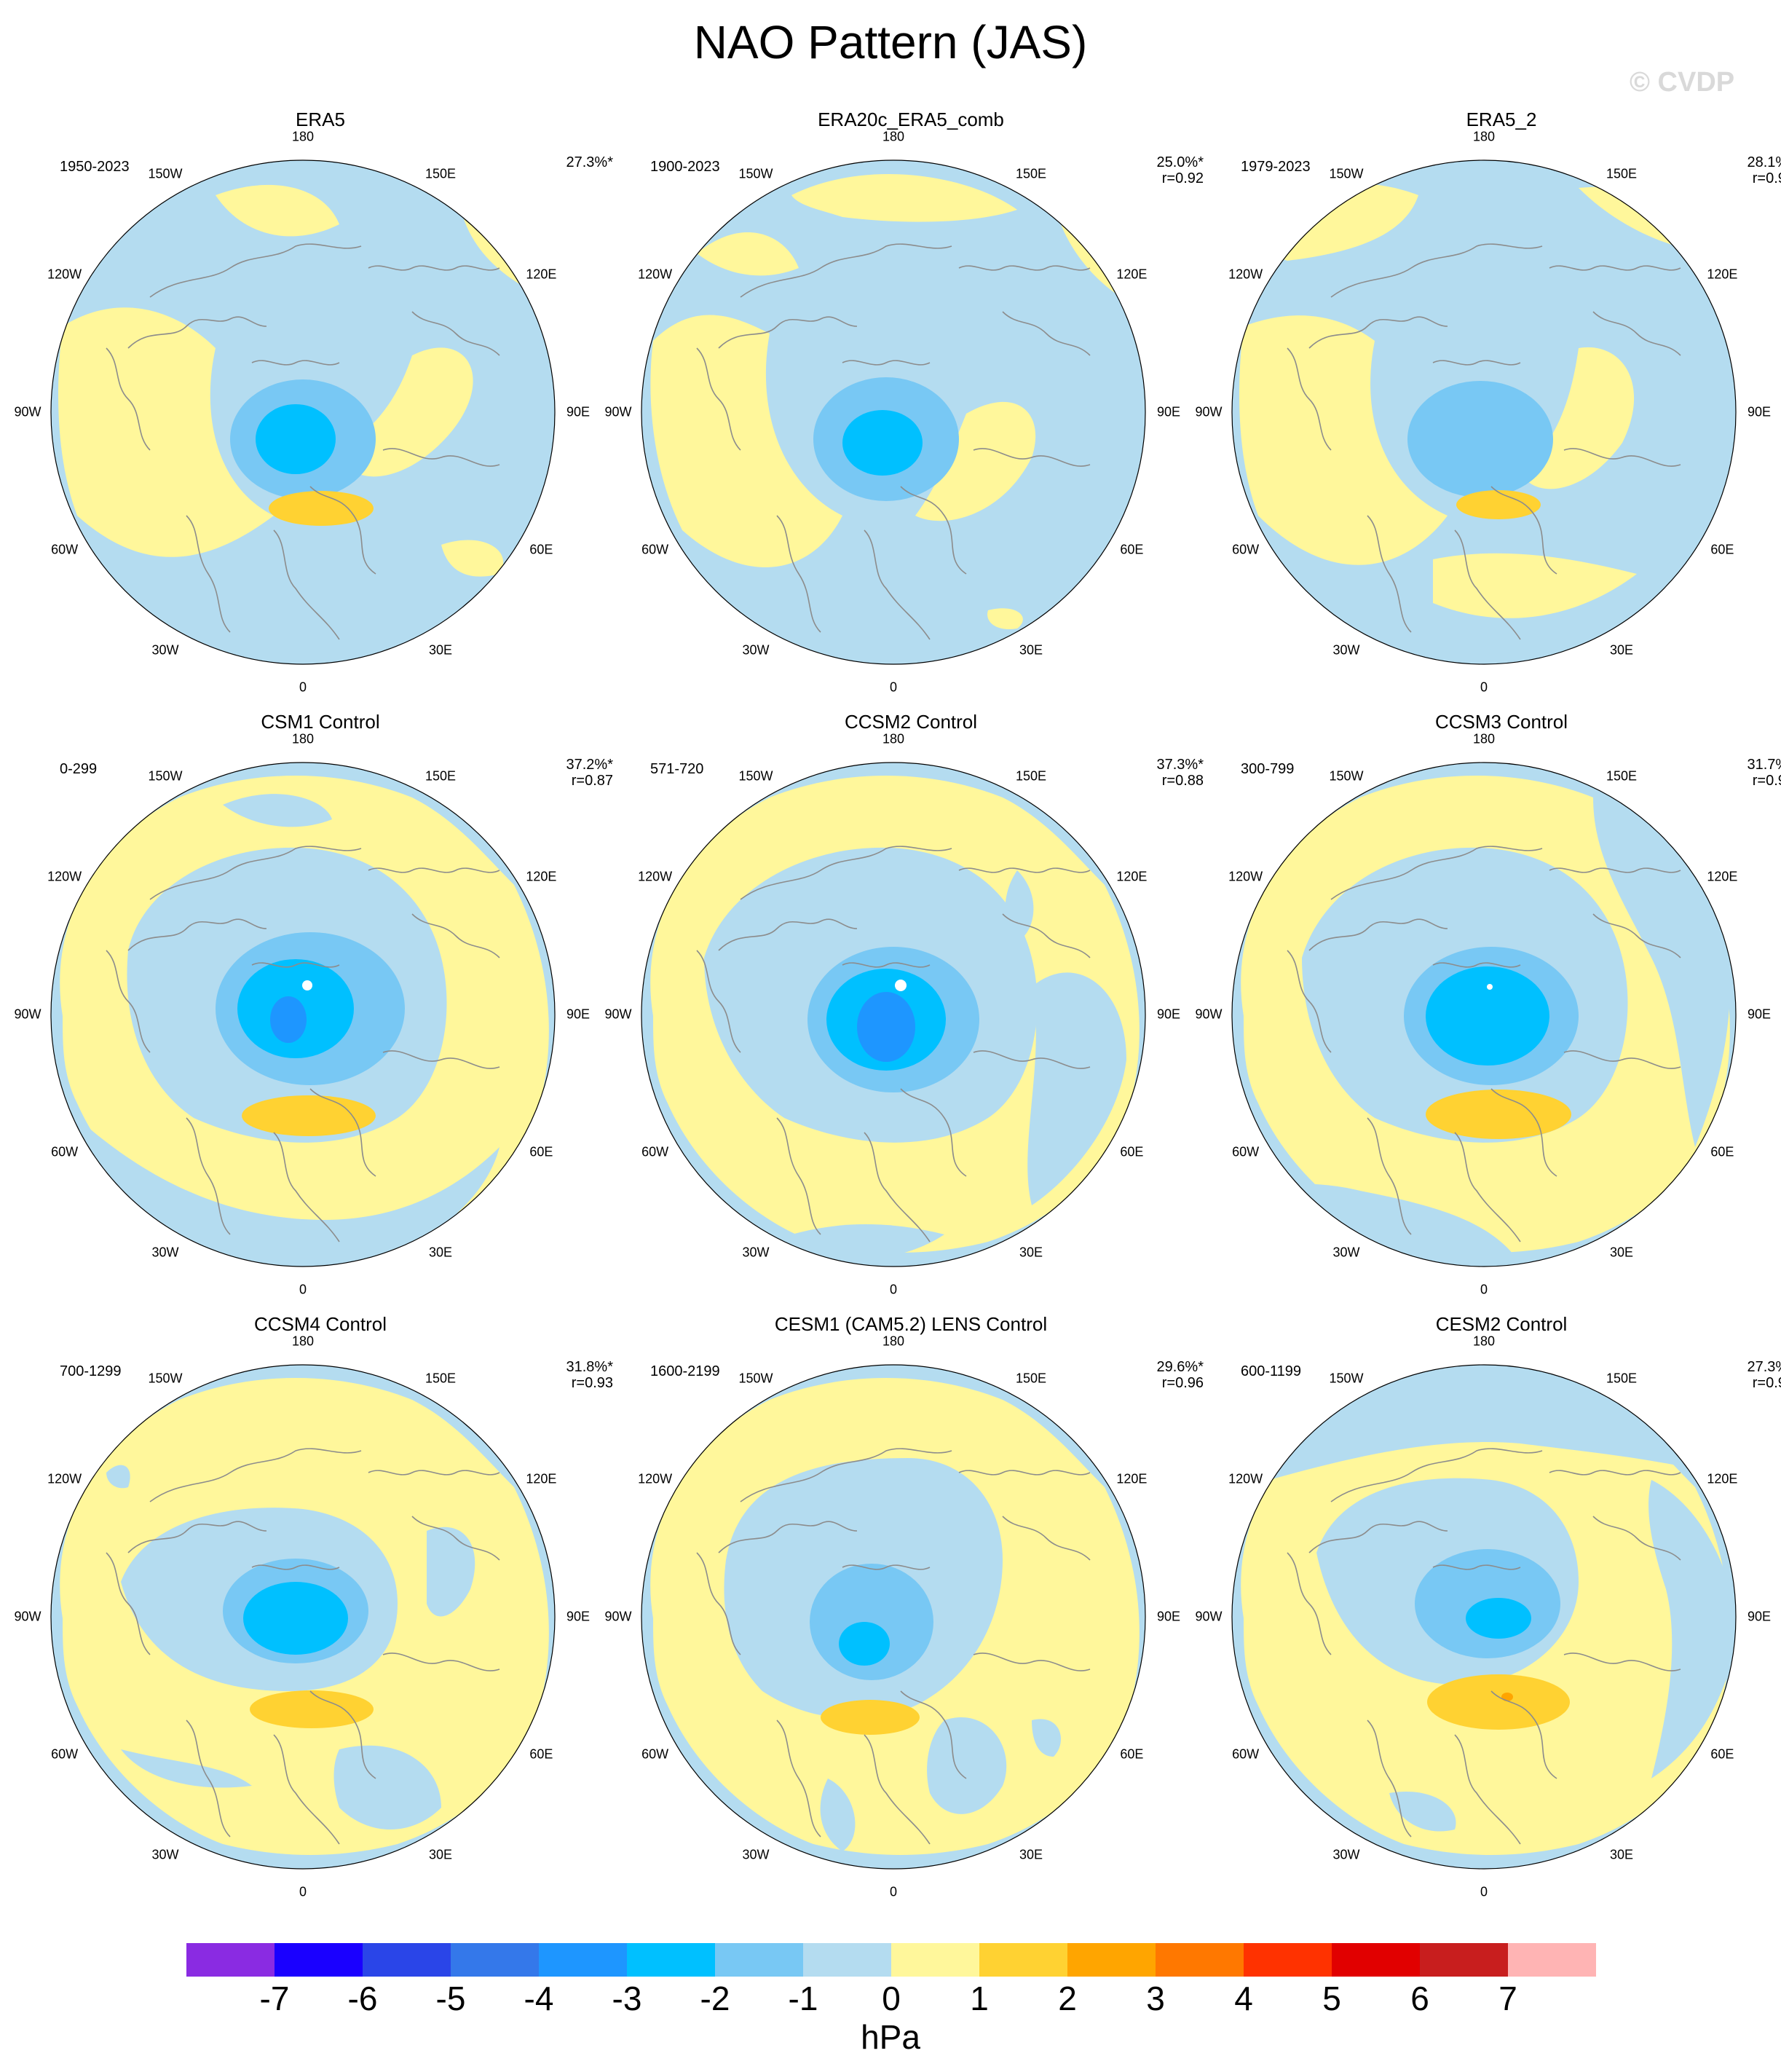 This screenshot has width=1781, height=2072. I want to click on panel-title: CCSM3 Control, so click(1501, 722).